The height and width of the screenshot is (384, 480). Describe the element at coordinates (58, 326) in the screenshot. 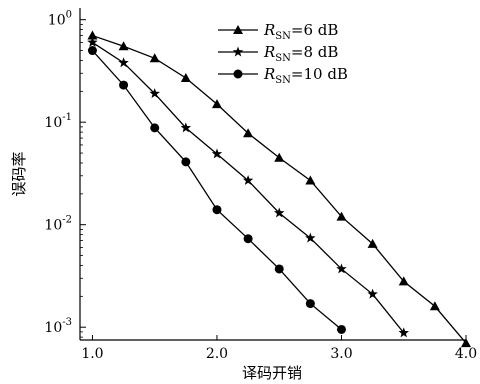

I see `y-tick-label-3: 10⁻³` at that location.